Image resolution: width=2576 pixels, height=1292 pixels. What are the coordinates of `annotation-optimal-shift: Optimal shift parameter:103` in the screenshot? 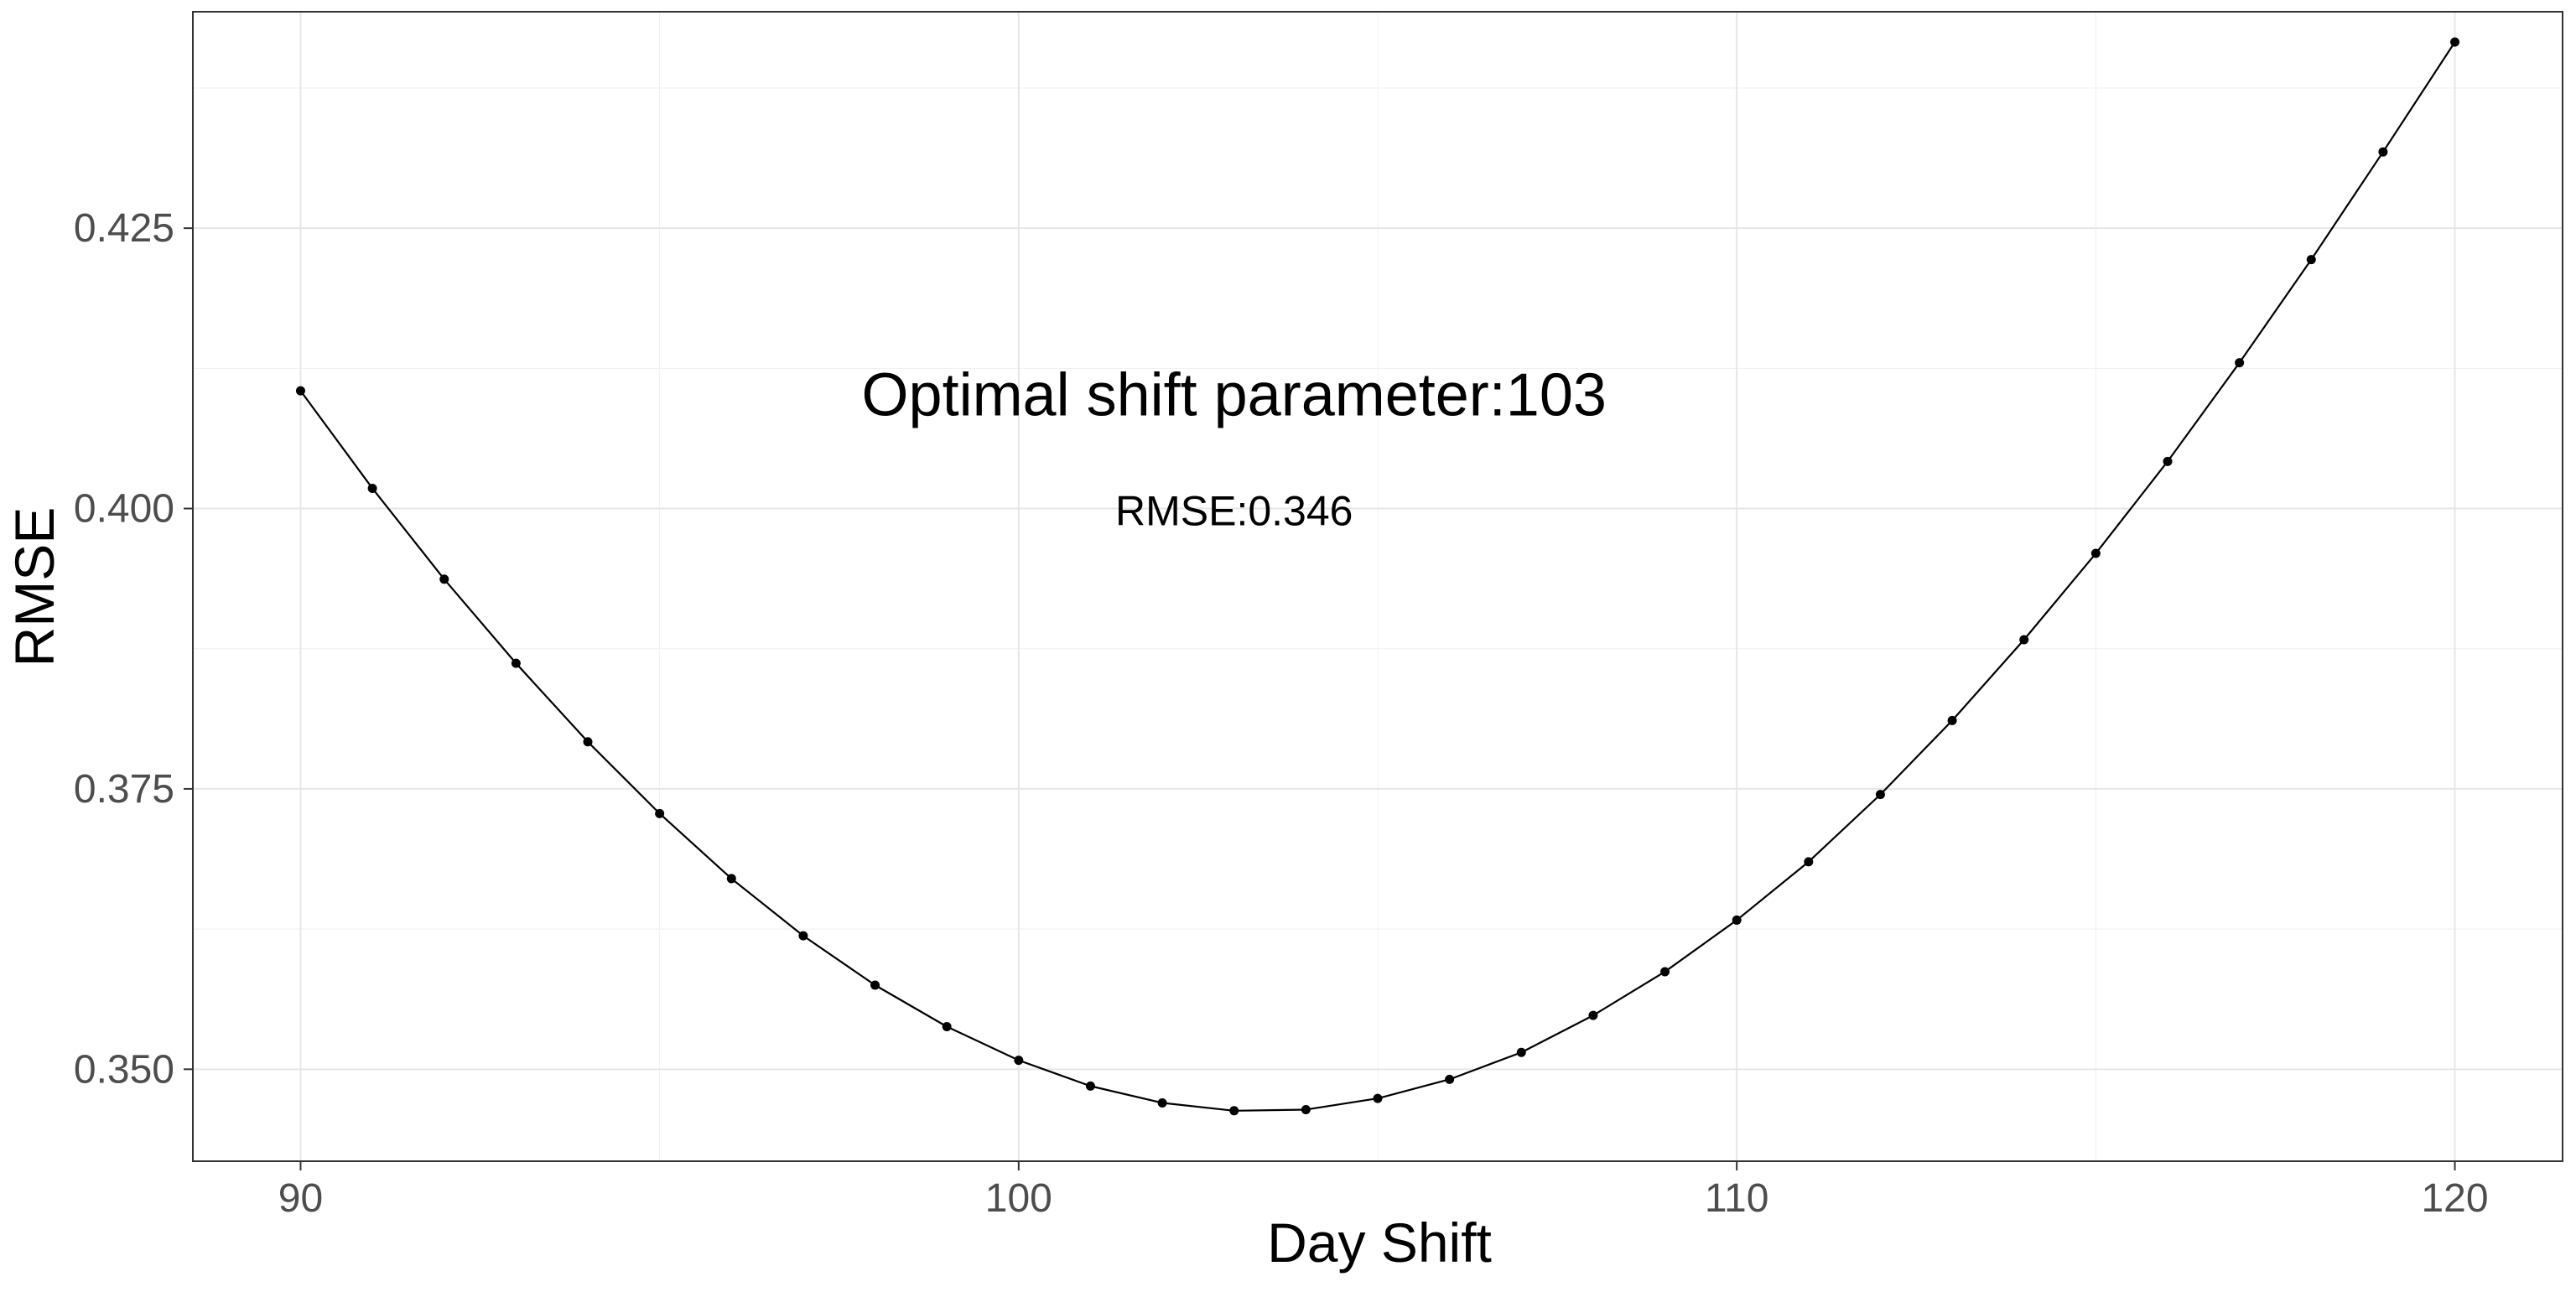 It's located at (1234, 394).